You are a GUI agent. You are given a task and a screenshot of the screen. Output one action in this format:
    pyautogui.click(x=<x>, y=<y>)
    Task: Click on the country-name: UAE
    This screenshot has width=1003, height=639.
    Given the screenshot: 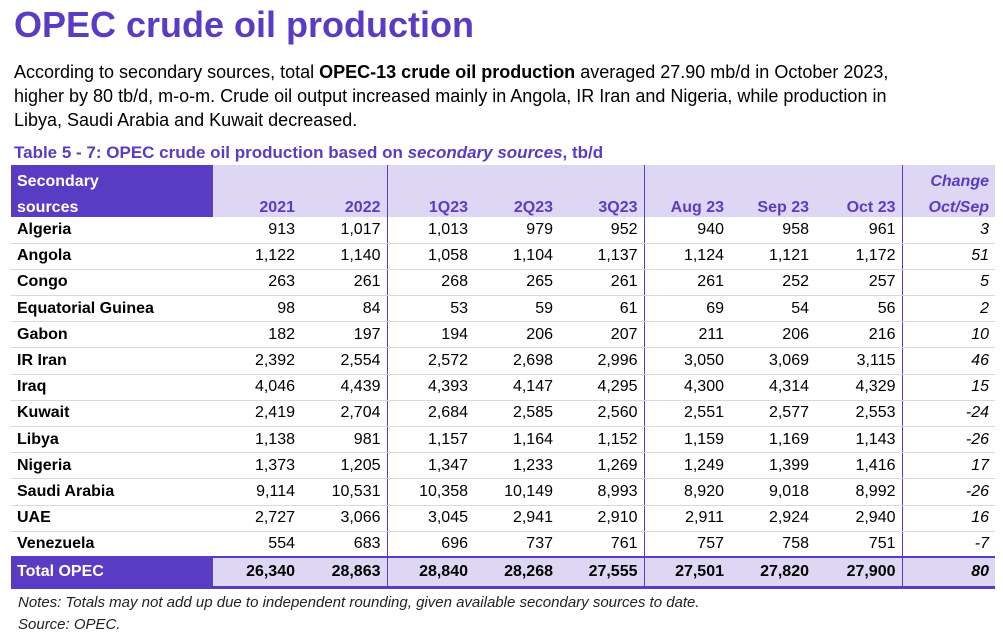 What is the action you would take?
    pyautogui.click(x=112, y=518)
    